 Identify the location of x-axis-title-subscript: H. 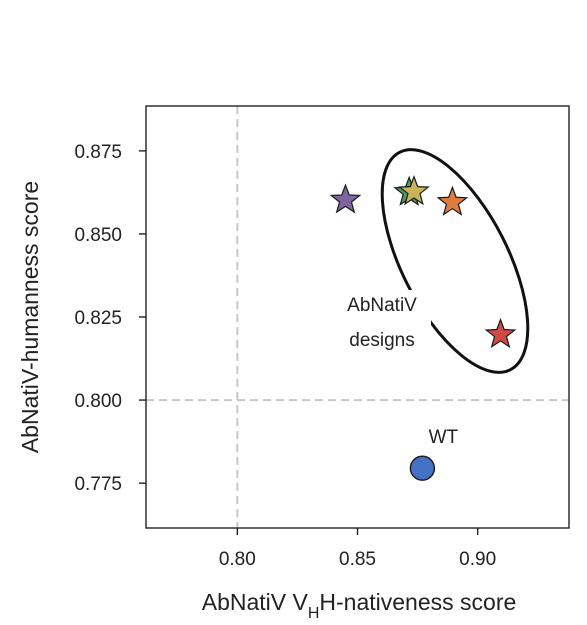
(314, 613).